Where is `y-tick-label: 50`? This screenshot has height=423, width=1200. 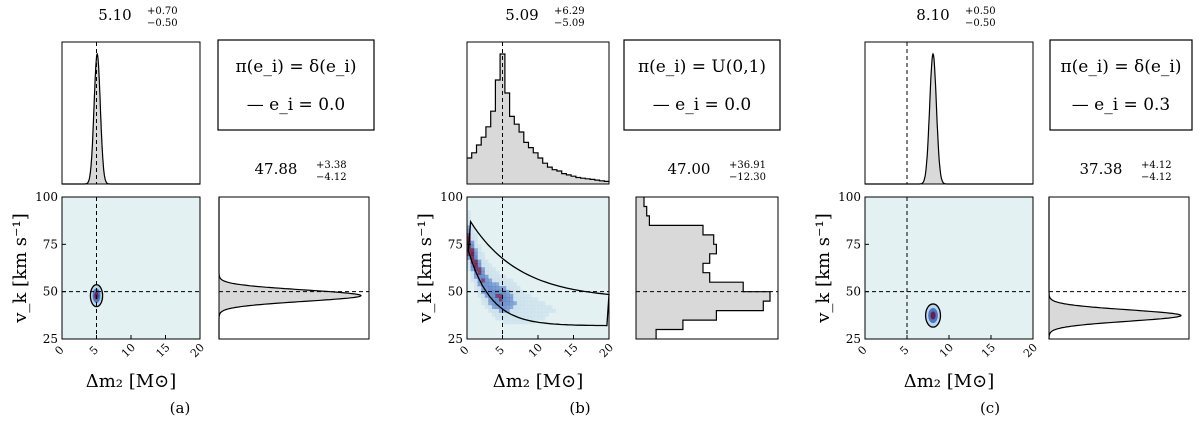
y-tick-label: 50 is located at coordinates (455, 292).